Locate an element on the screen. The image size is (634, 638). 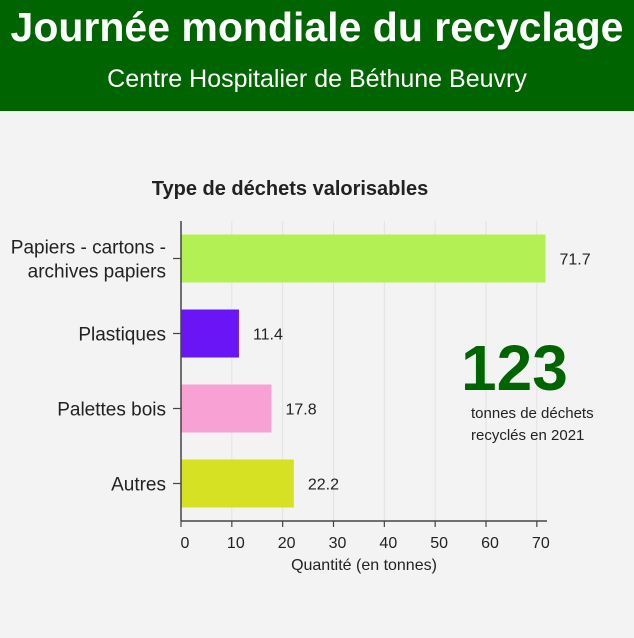
chart-title: Type de déchets valorisables is located at coordinates (290, 189).